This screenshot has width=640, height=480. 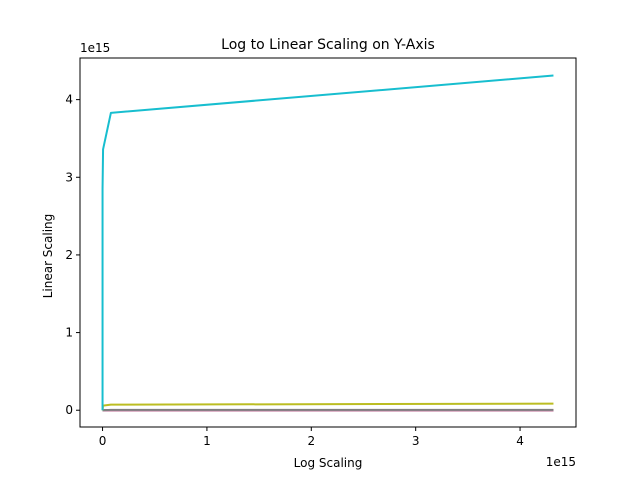 What do you see at coordinates (69, 333) in the screenshot?
I see `y-tick-label: 1` at bounding box center [69, 333].